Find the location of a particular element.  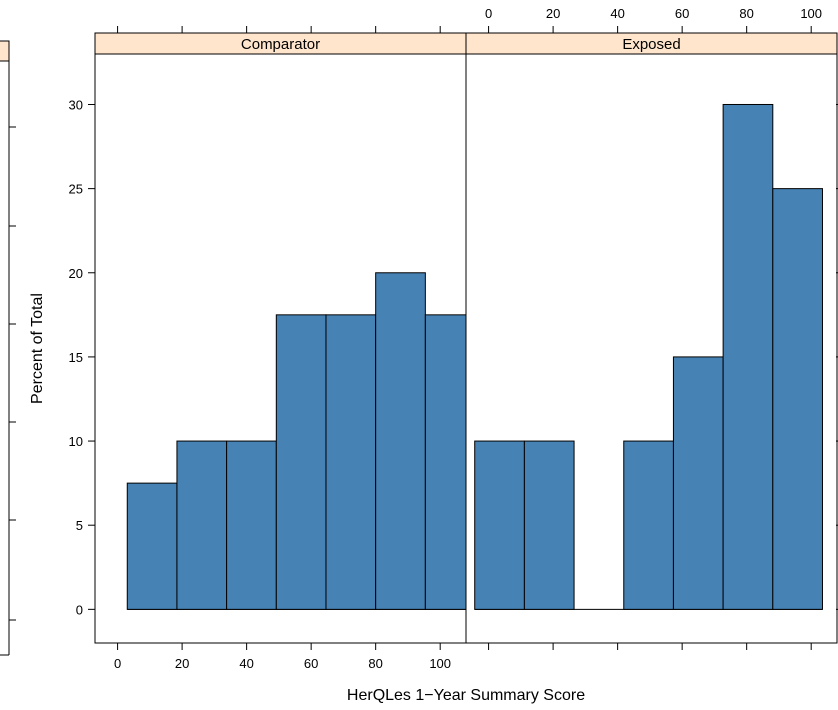

y-axis: 0 5 10 15 20 25 30 is located at coordinates (82, 357).